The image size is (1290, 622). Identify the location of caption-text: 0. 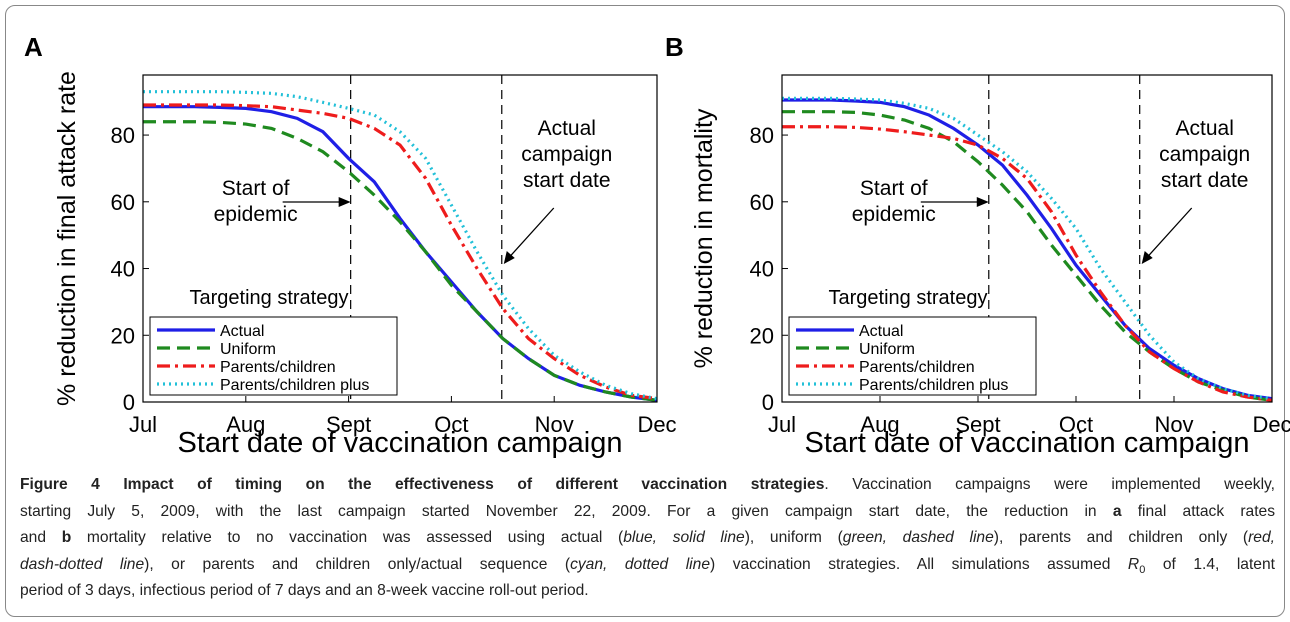
(1142, 569).